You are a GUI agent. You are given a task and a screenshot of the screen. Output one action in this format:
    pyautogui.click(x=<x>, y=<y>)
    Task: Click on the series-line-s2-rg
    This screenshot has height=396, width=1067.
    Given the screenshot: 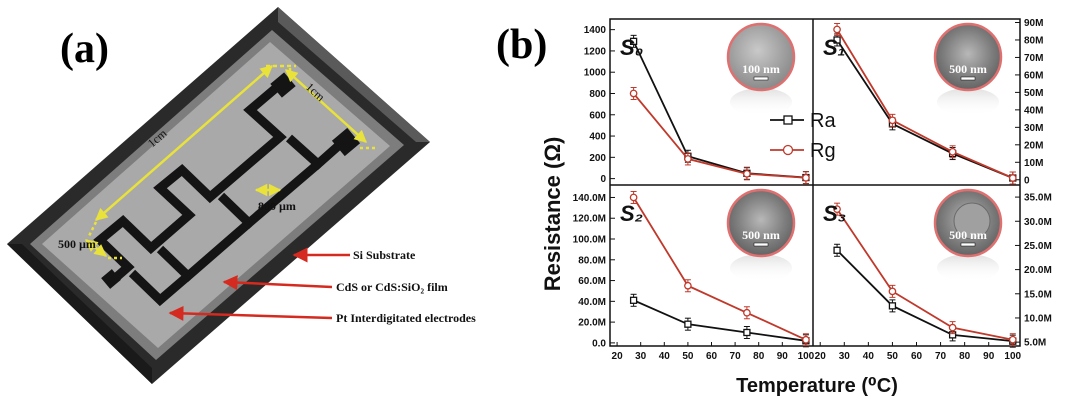 What is the action you would take?
    pyautogui.click(x=719, y=268)
    